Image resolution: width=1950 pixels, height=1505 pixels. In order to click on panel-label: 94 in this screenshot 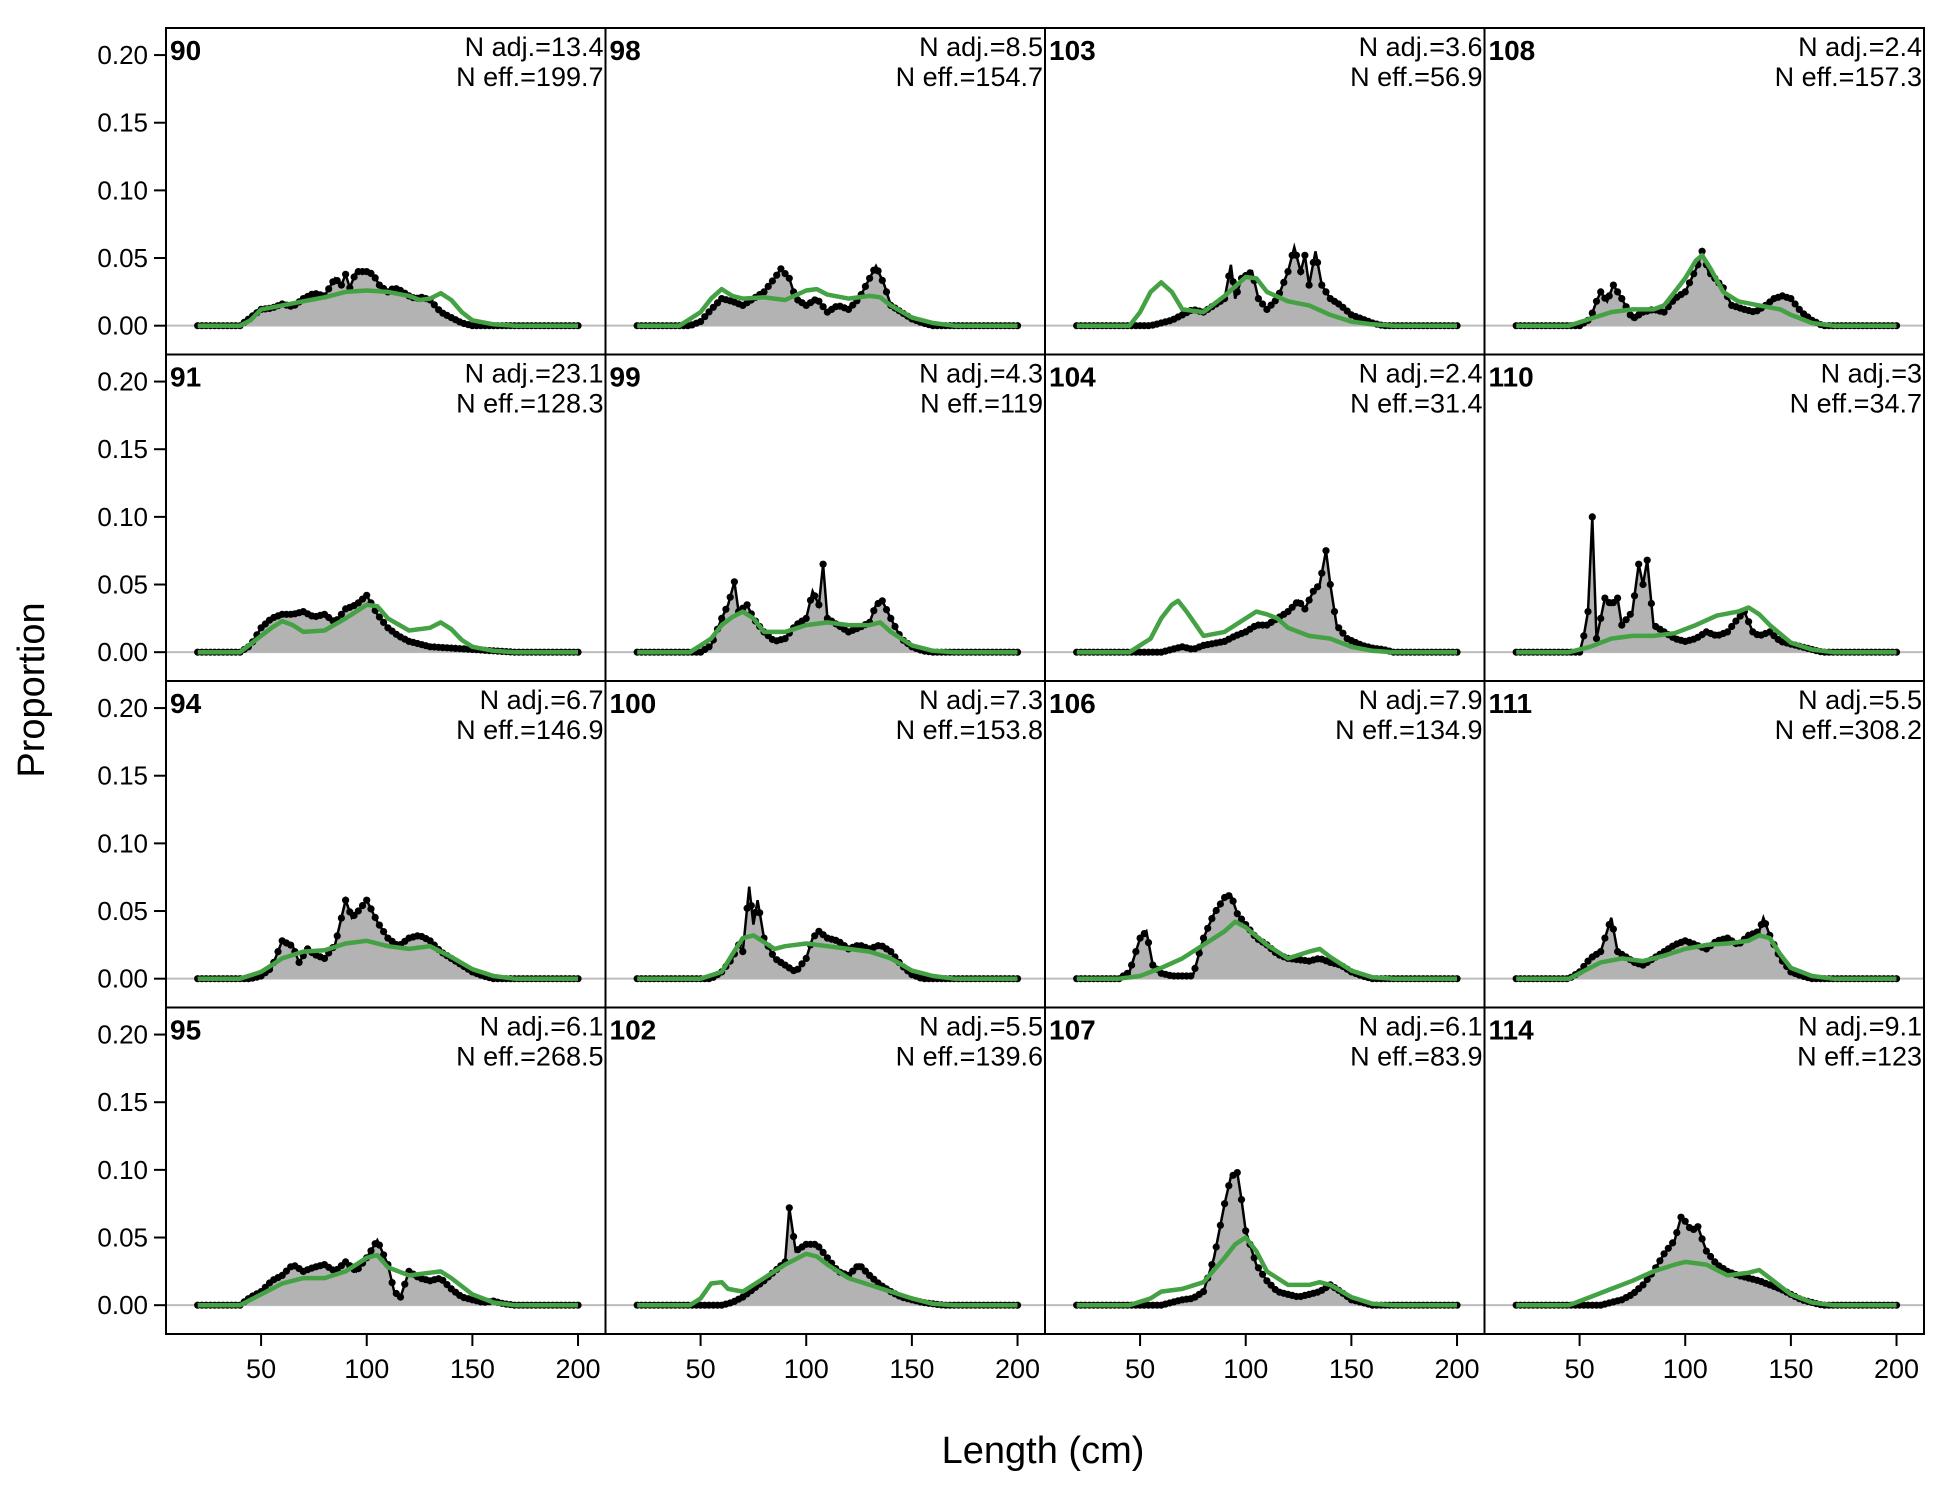, I will do `click(186, 703)`.